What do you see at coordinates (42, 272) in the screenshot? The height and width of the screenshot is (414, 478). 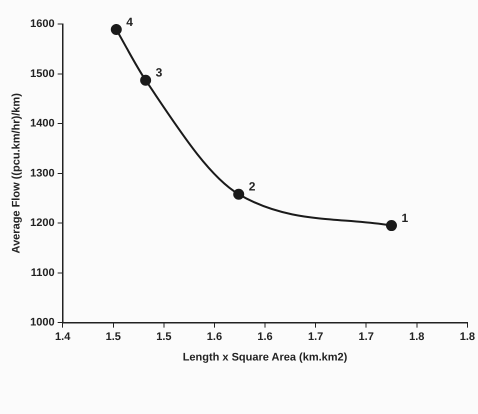 I see `y-tick-label: 1100` at bounding box center [42, 272].